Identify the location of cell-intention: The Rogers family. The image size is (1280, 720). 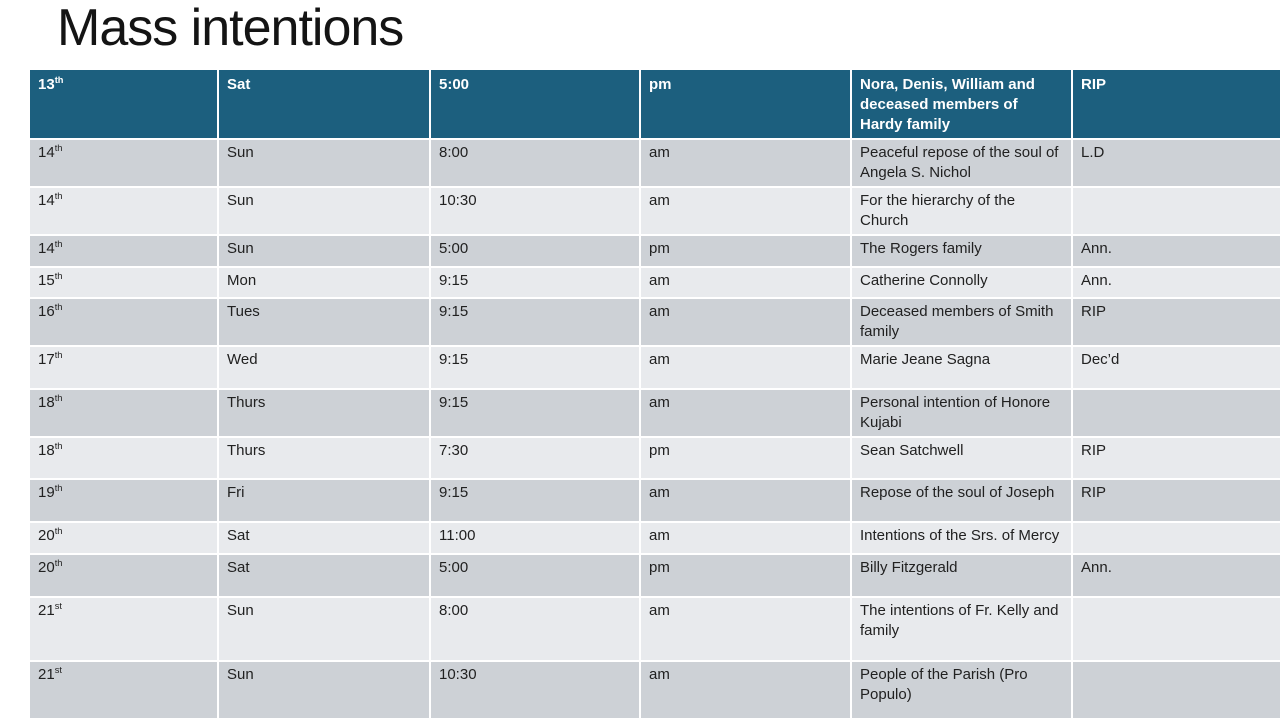
(962, 251).